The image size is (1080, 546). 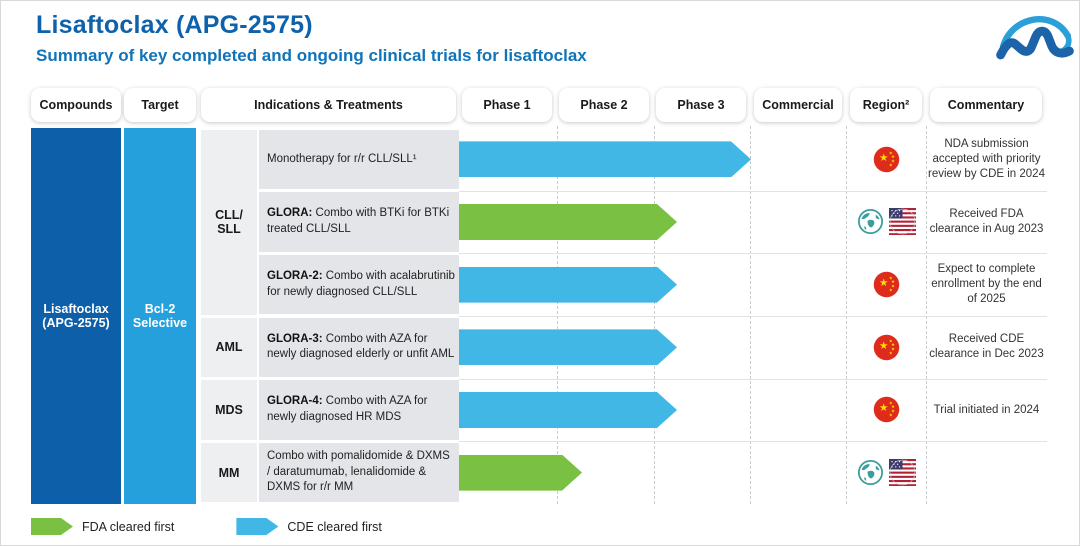 What do you see at coordinates (986, 105) in the screenshot?
I see `column-header-commentary: Commentary` at bounding box center [986, 105].